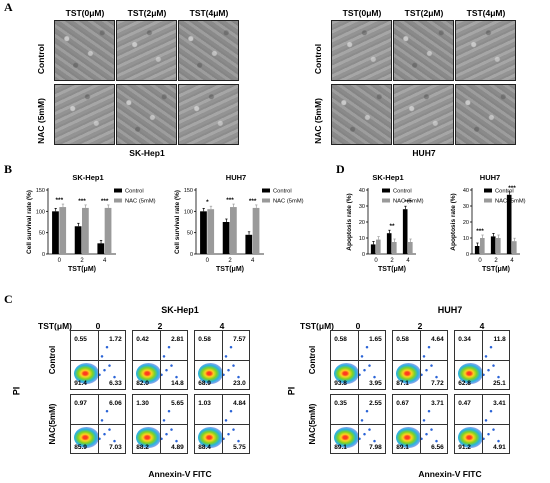  I want to click on quadrant-value: 62.8, so click(464, 383).